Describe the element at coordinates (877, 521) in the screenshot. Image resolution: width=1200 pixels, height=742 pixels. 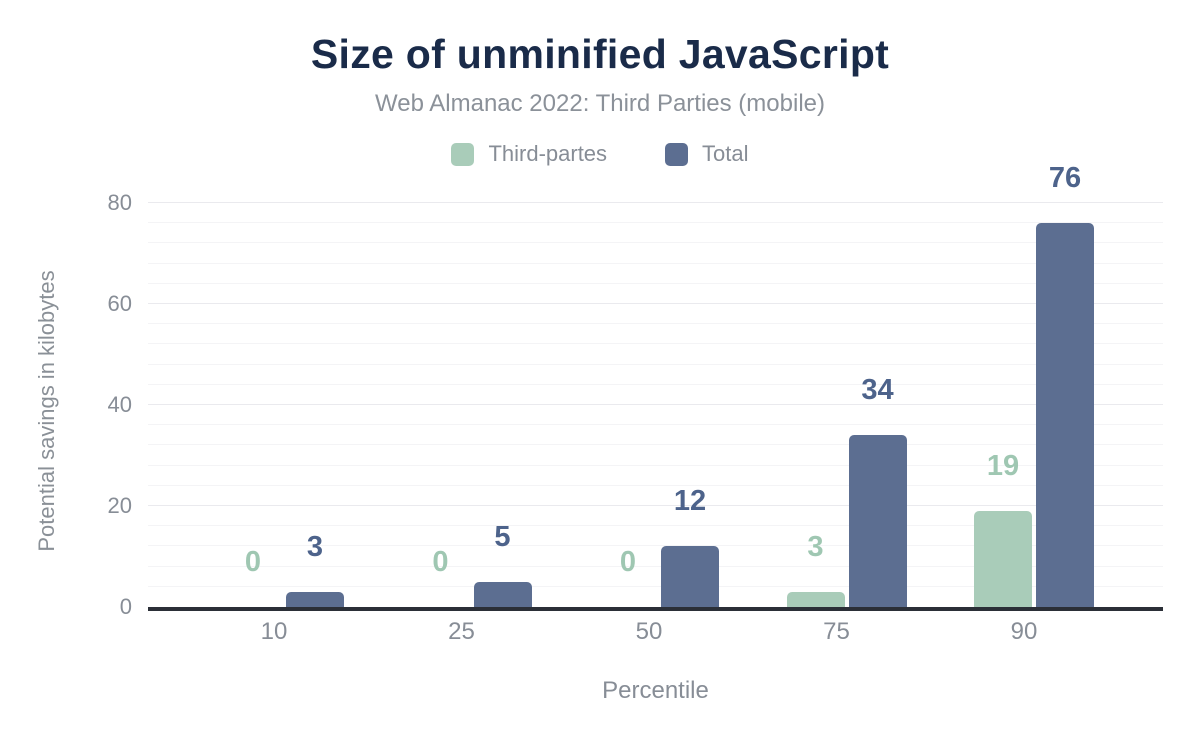
I see `bar-total-p75` at that location.